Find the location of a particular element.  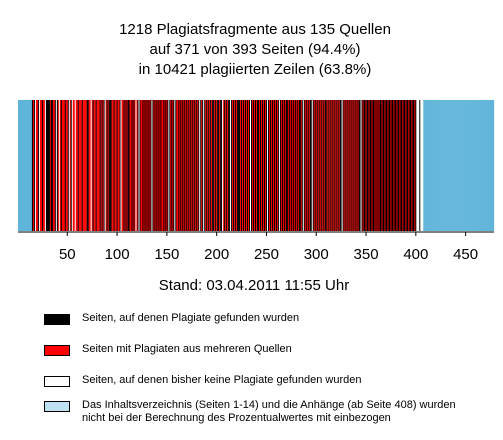

x-tick-label-450: 450 is located at coordinates (465, 254).